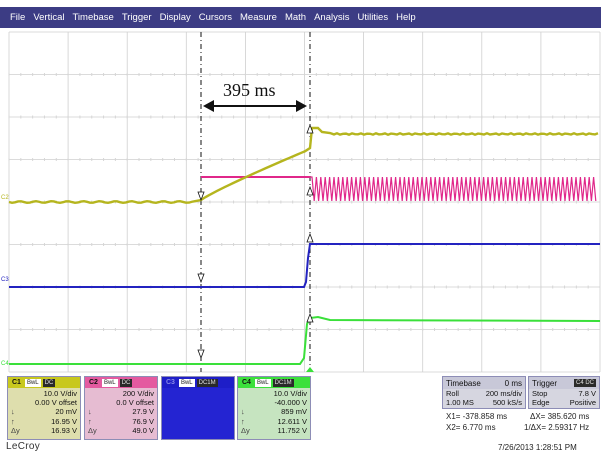 Image resolution: width=601 pixels, height=454 pixels. What do you see at coordinates (587, 393) in the screenshot?
I see `trigger-level: 7.8 V` at bounding box center [587, 393].